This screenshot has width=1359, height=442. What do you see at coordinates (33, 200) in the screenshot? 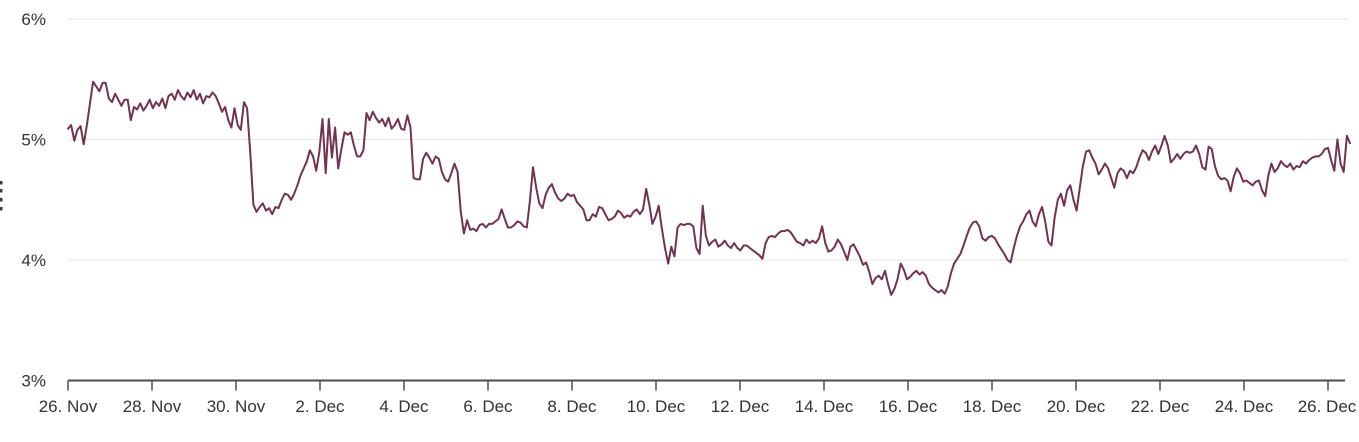
I see `y-axis-labels: 3% 4% 5% 6%` at bounding box center [33, 200].